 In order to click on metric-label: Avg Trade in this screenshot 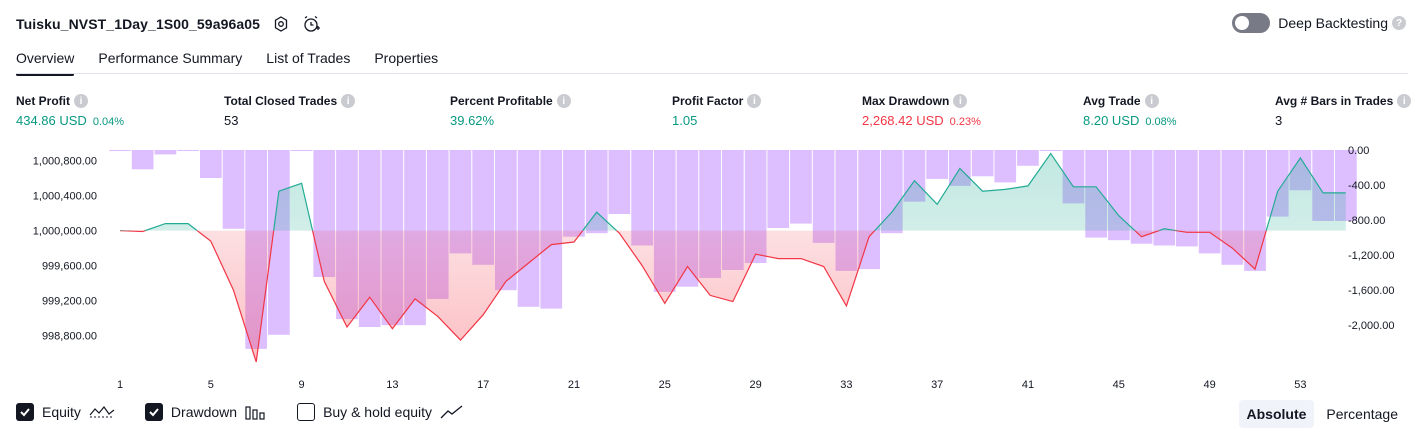, I will do `click(1112, 101)`.